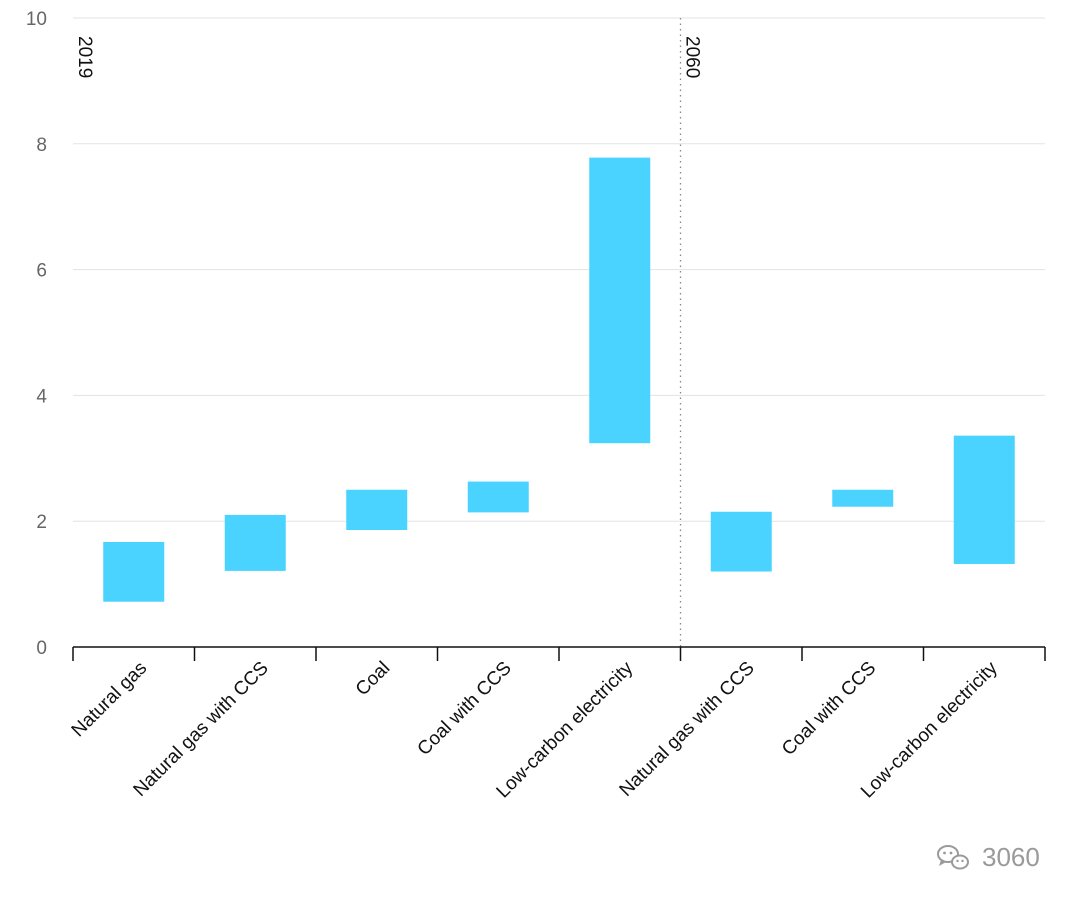 The width and height of the screenshot is (1080, 900). I want to click on y-tick-label: 6, so click(41, 271).